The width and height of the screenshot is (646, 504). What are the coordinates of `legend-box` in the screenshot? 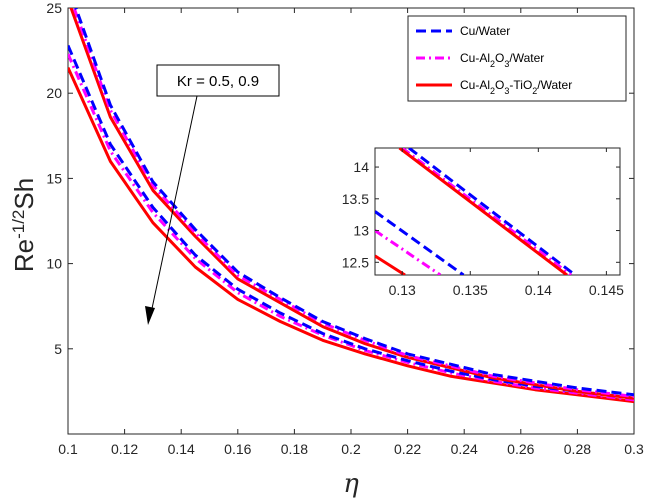 It's located at (517, 58).